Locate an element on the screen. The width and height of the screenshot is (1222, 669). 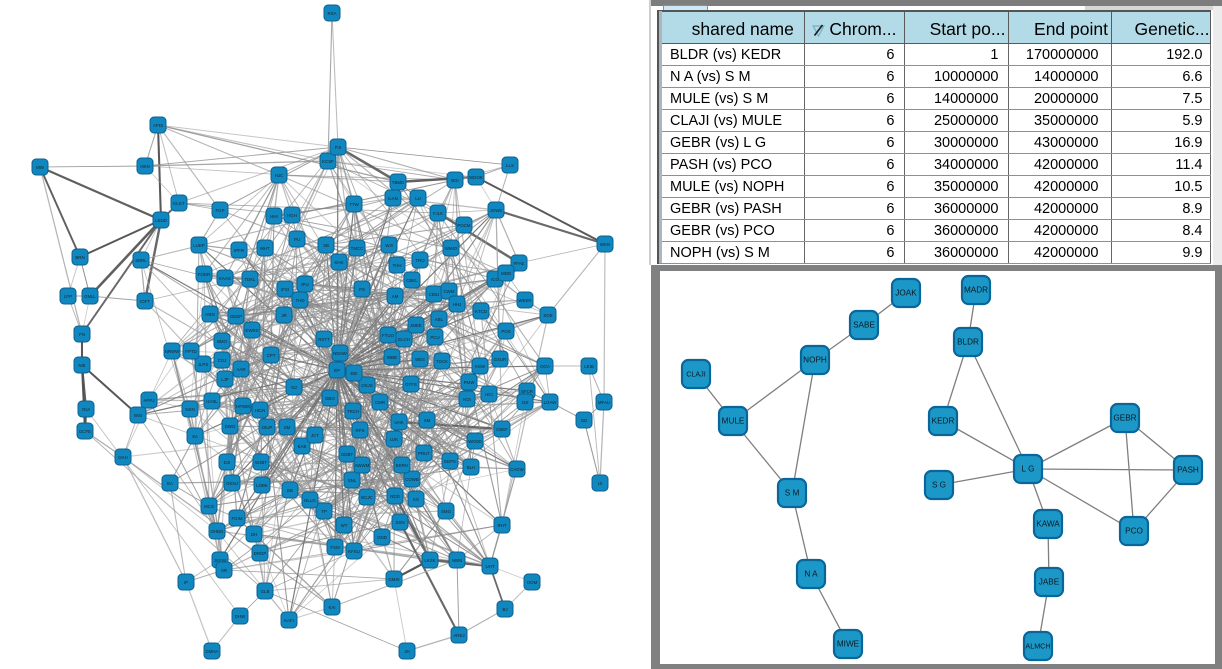
svg-text: LU is located at coordinates (418, 198).